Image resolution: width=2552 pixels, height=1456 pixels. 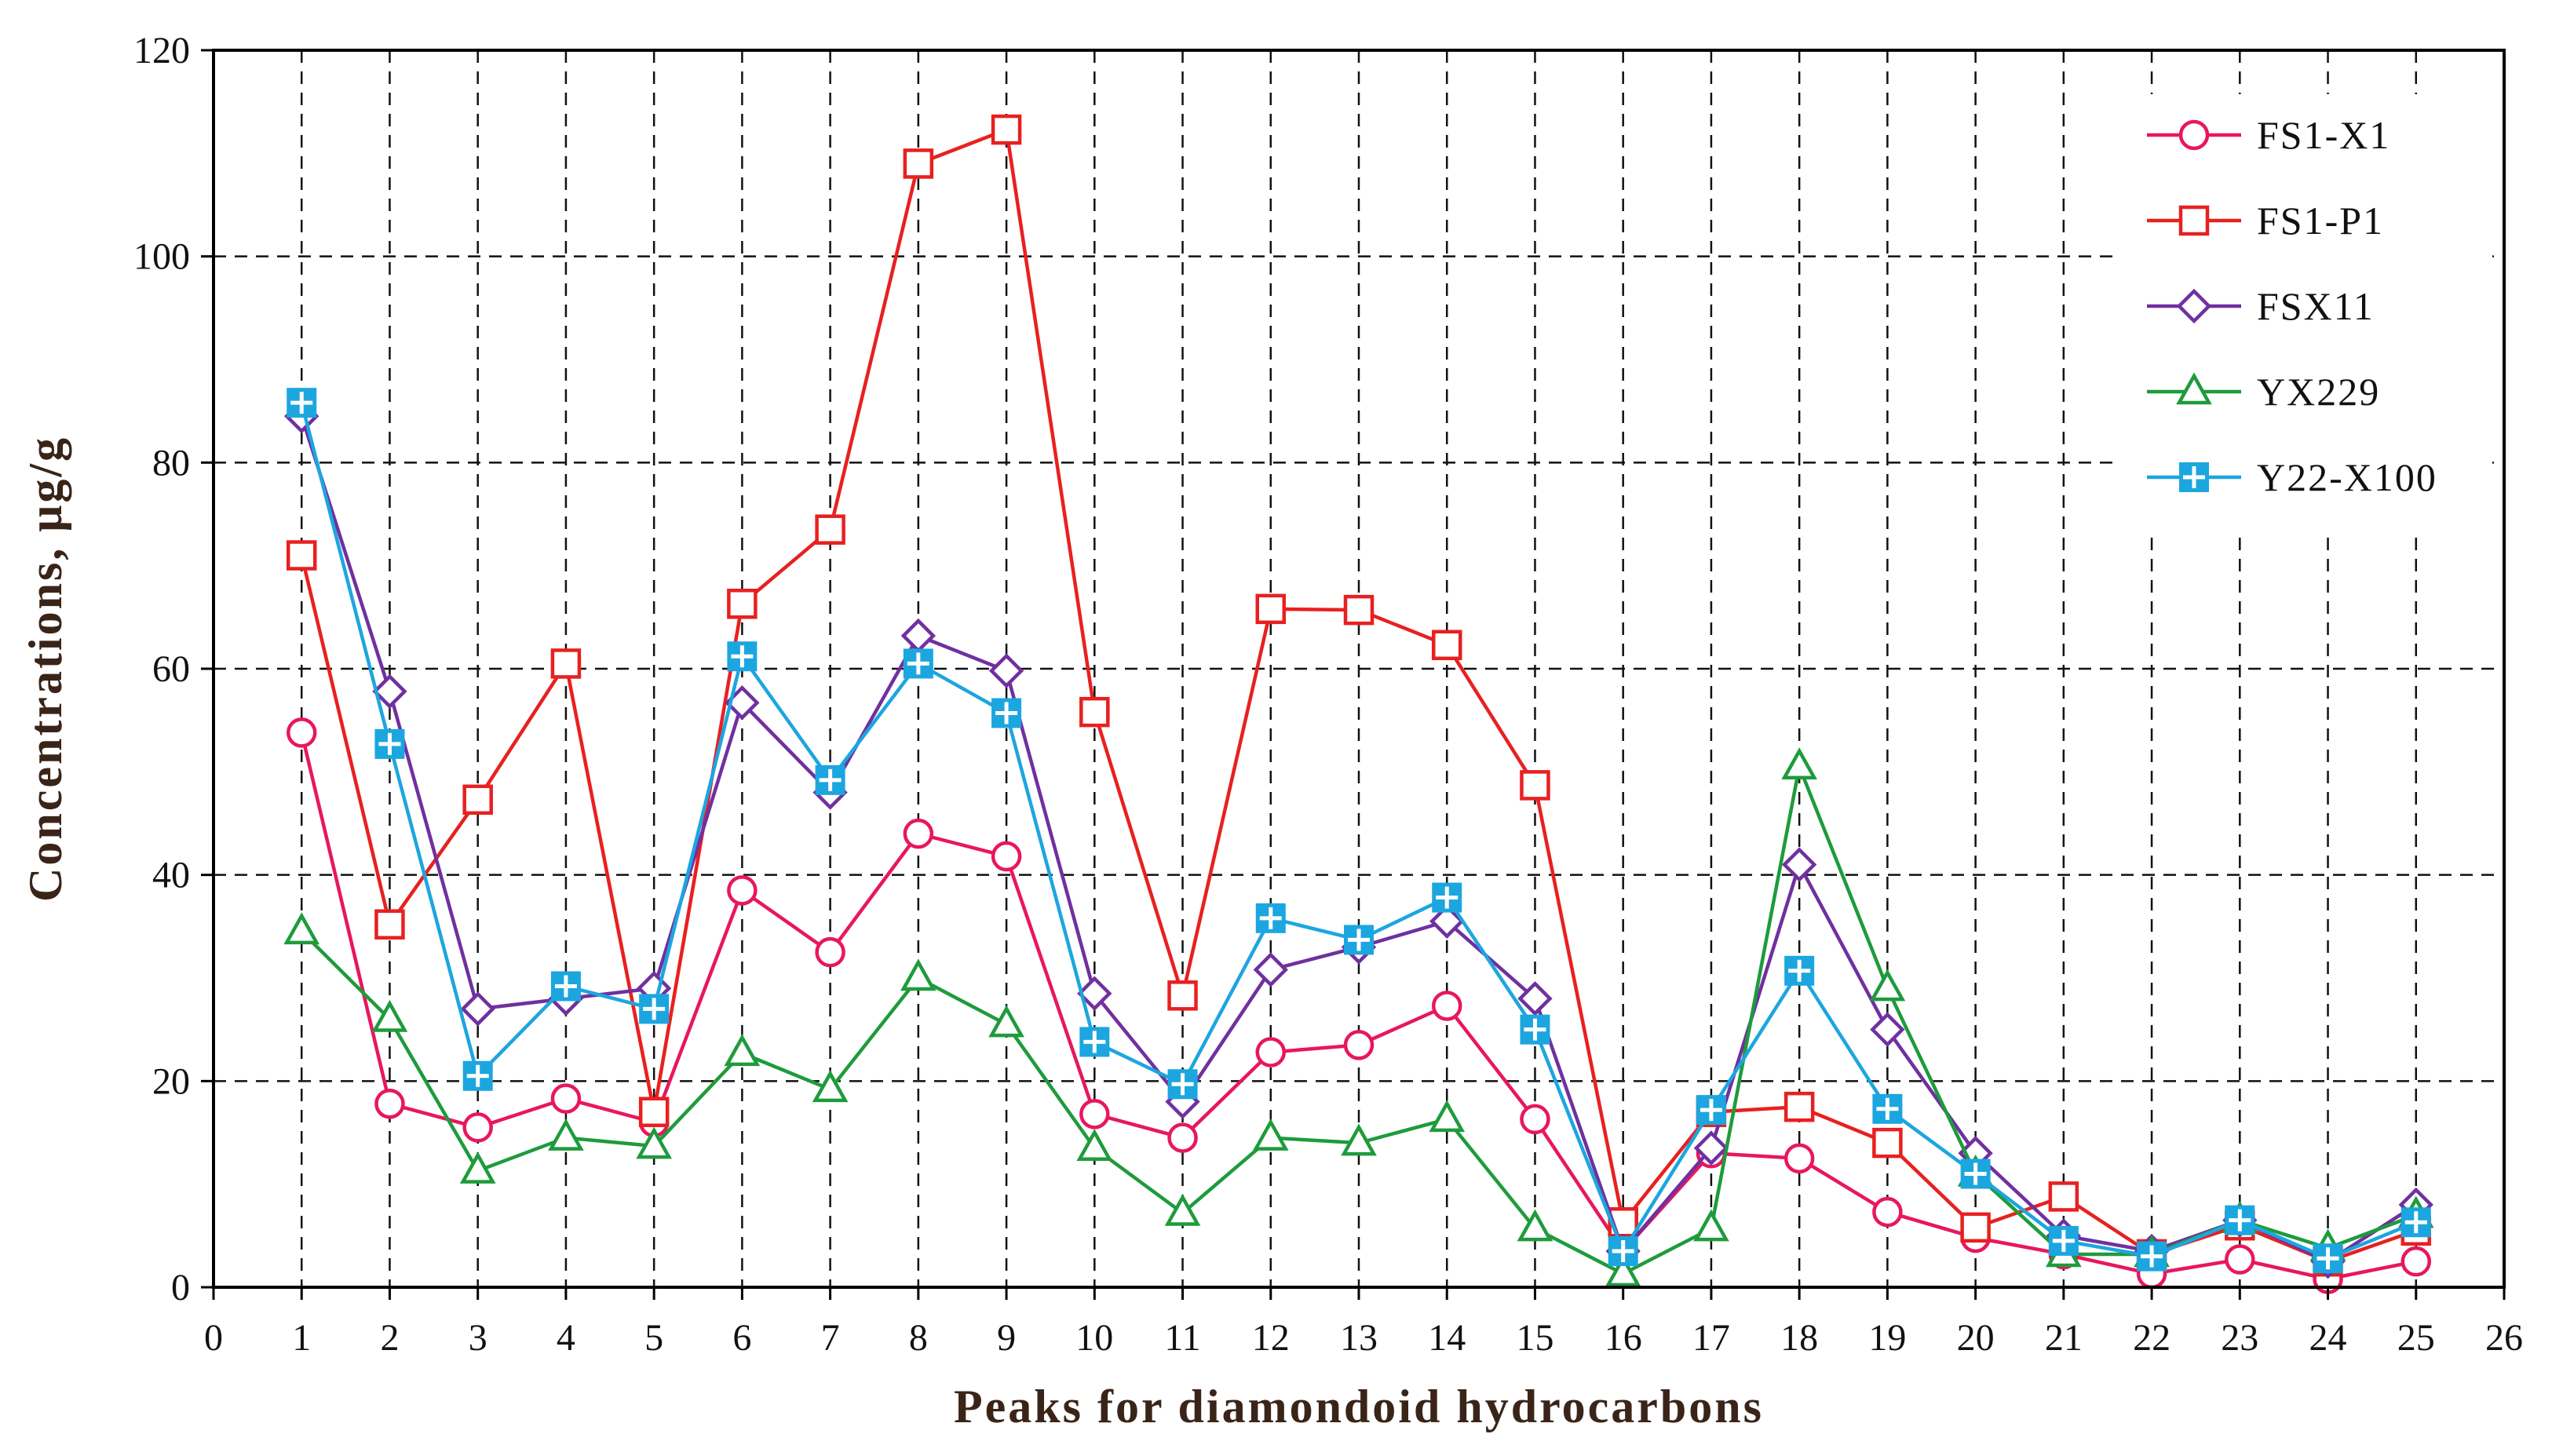 What do you see at coordinates (1623, 1338) in the screenshot?
I see `x-tick-label: 16` at bounding box center [1623, 1338].